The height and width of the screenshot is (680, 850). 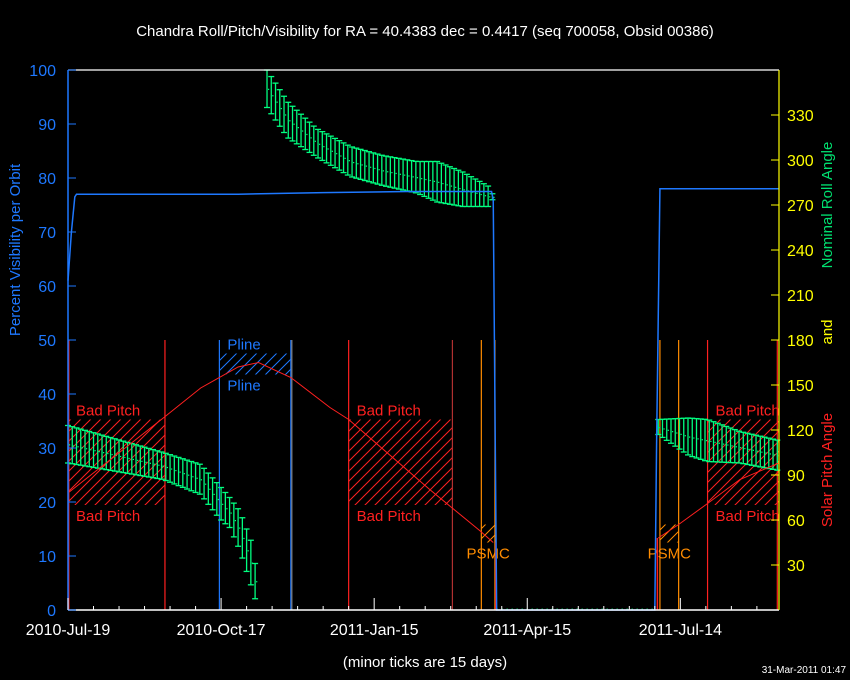 I want to click on y-left-tick-label: 20, so click(x=47, y=503).